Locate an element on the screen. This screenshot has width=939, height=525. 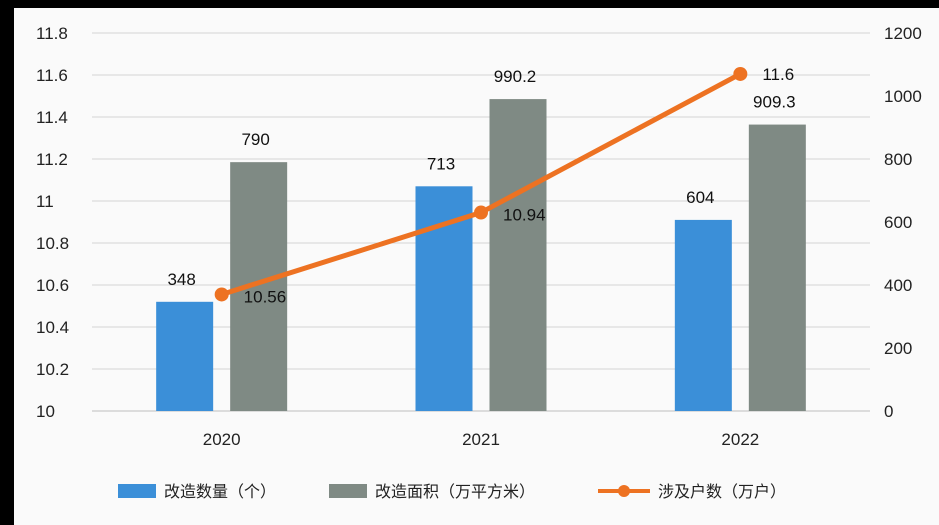
legend-label: 涉及户数（万户） is located at coordinates (722, 491).